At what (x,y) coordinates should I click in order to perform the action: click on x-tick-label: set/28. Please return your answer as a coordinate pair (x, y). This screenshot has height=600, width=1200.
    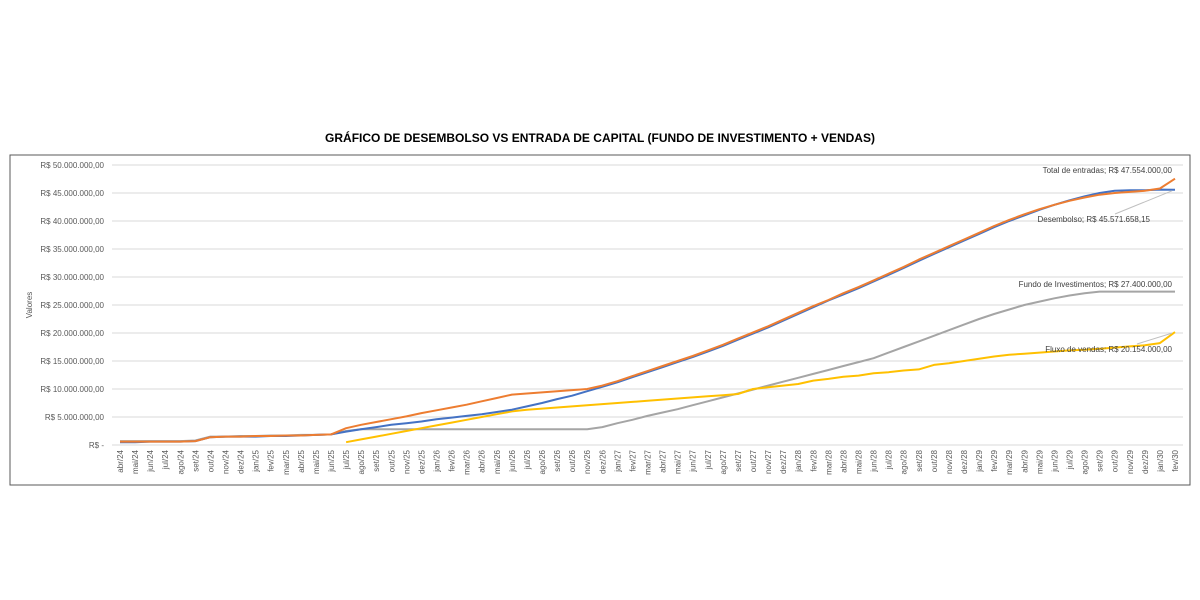
    Looking at the image, I should click on (919, 460).